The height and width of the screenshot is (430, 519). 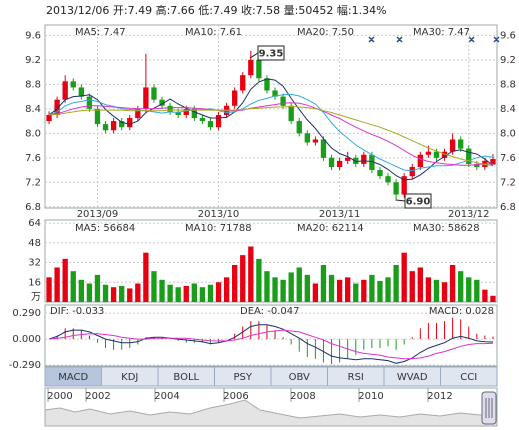 I want to click on x-tick-label: 2013/09, so click(x=98, y=214).